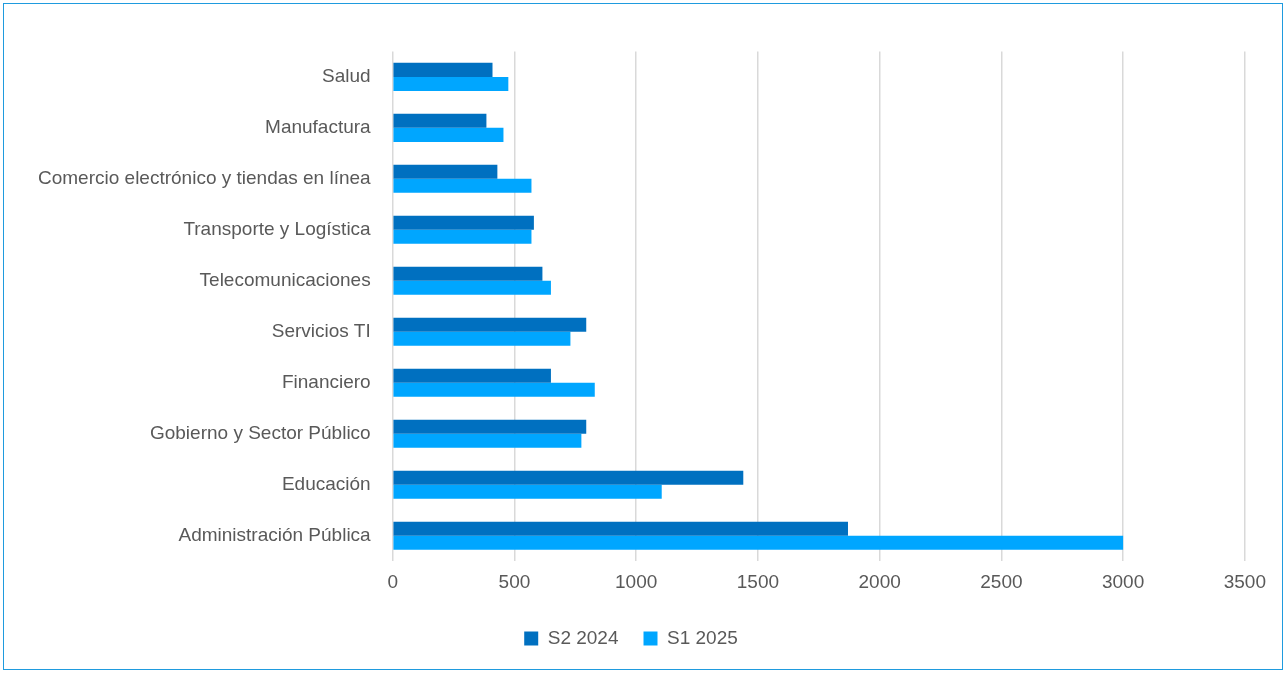 This screenshot has width=1288, height=675. Describe the element at coordinates (346, 76) in the screenshot. I see `y-tick-label: Salud` at that location.